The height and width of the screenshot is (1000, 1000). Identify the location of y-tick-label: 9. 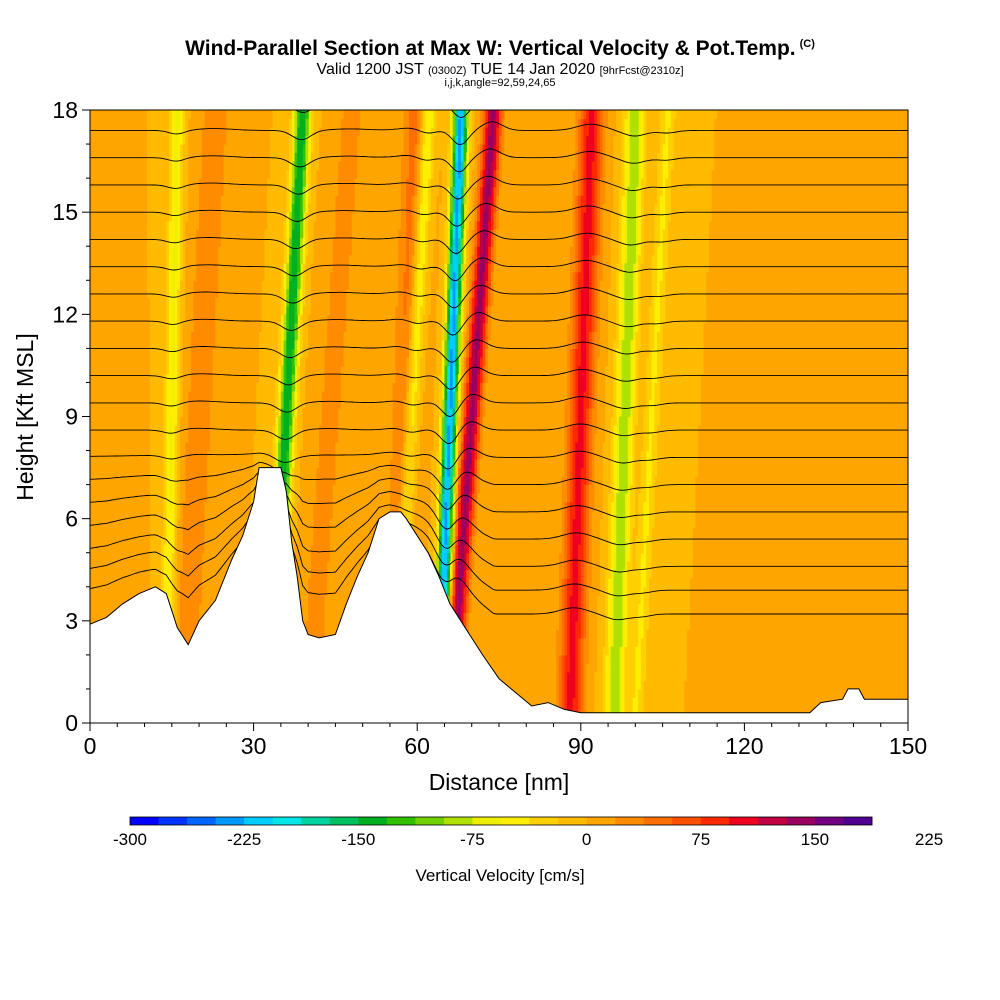
(71, 417).